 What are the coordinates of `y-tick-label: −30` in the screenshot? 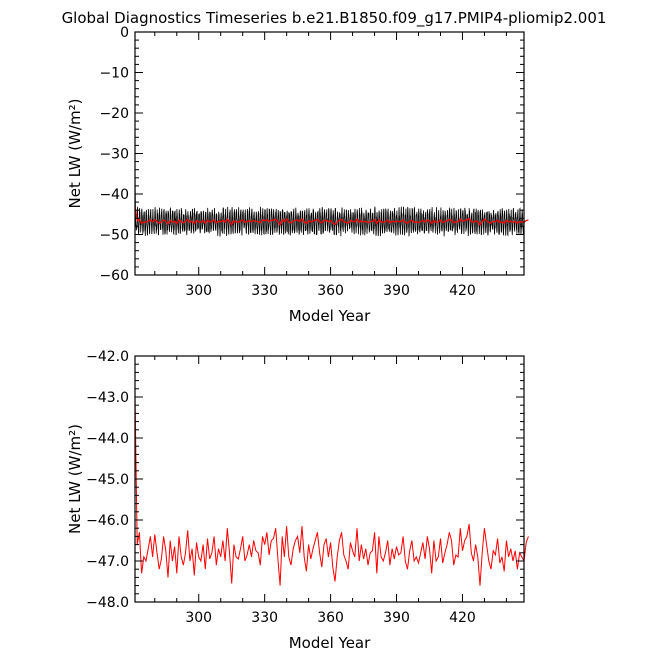 It's located at (114, 155).